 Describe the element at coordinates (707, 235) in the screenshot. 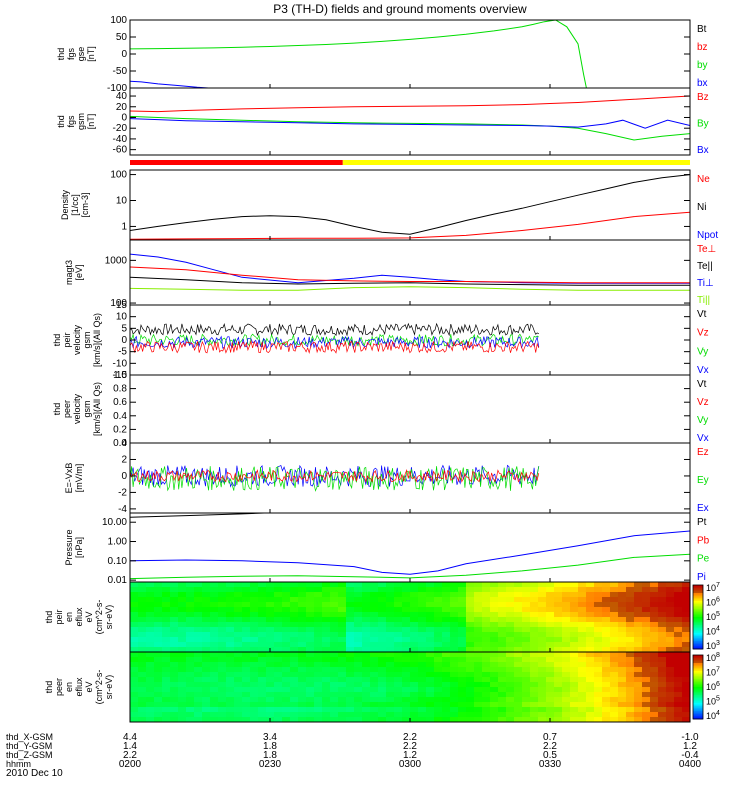

I see `legend-entry: Npot` at that location.